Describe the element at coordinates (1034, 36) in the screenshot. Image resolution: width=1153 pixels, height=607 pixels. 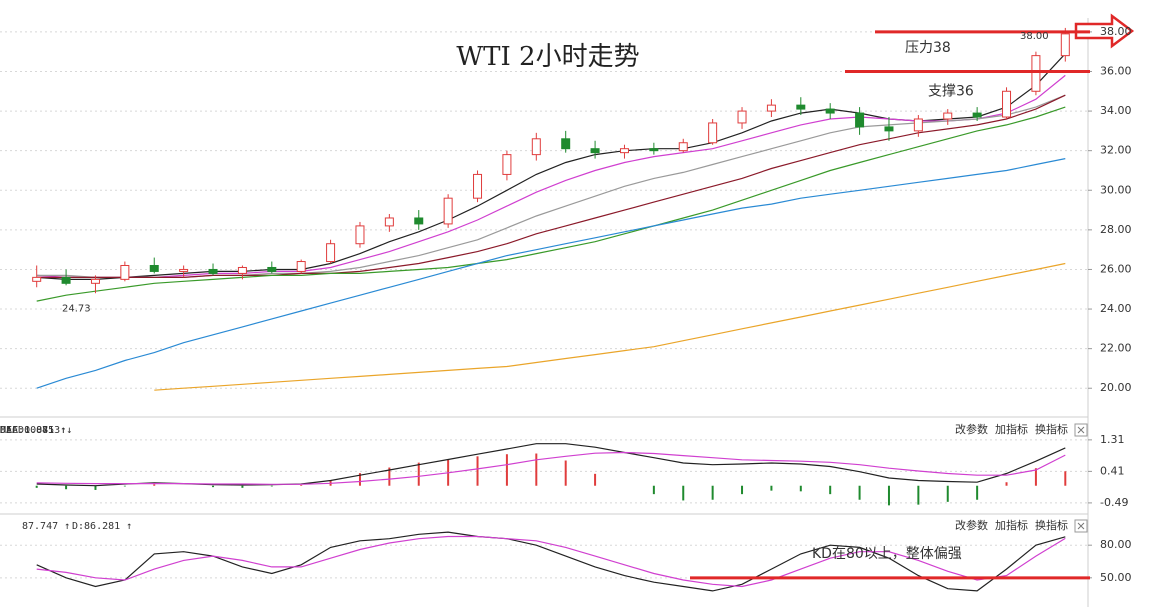
I see `price-label: 38.00` at that location.